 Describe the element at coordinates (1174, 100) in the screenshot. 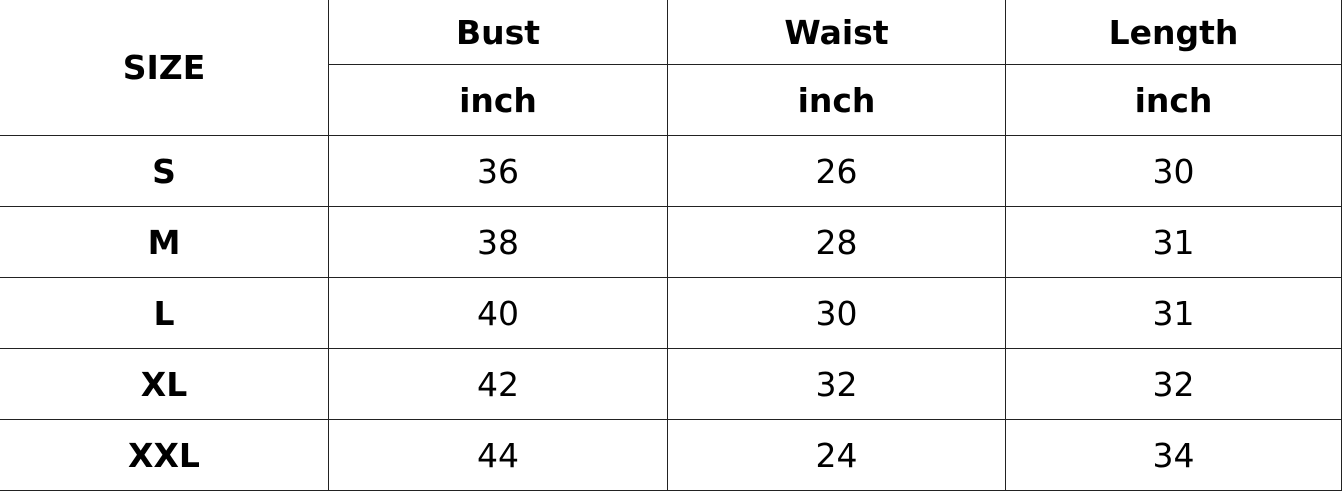

I see `unit-length: inch` at that location.